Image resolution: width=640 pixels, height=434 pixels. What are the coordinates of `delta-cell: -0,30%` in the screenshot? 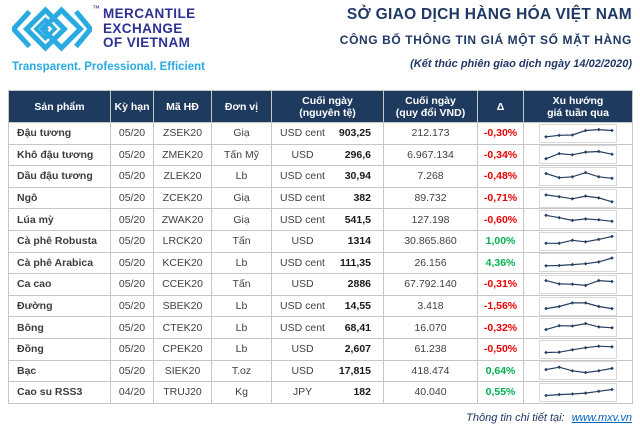 It's located at (500, 133).